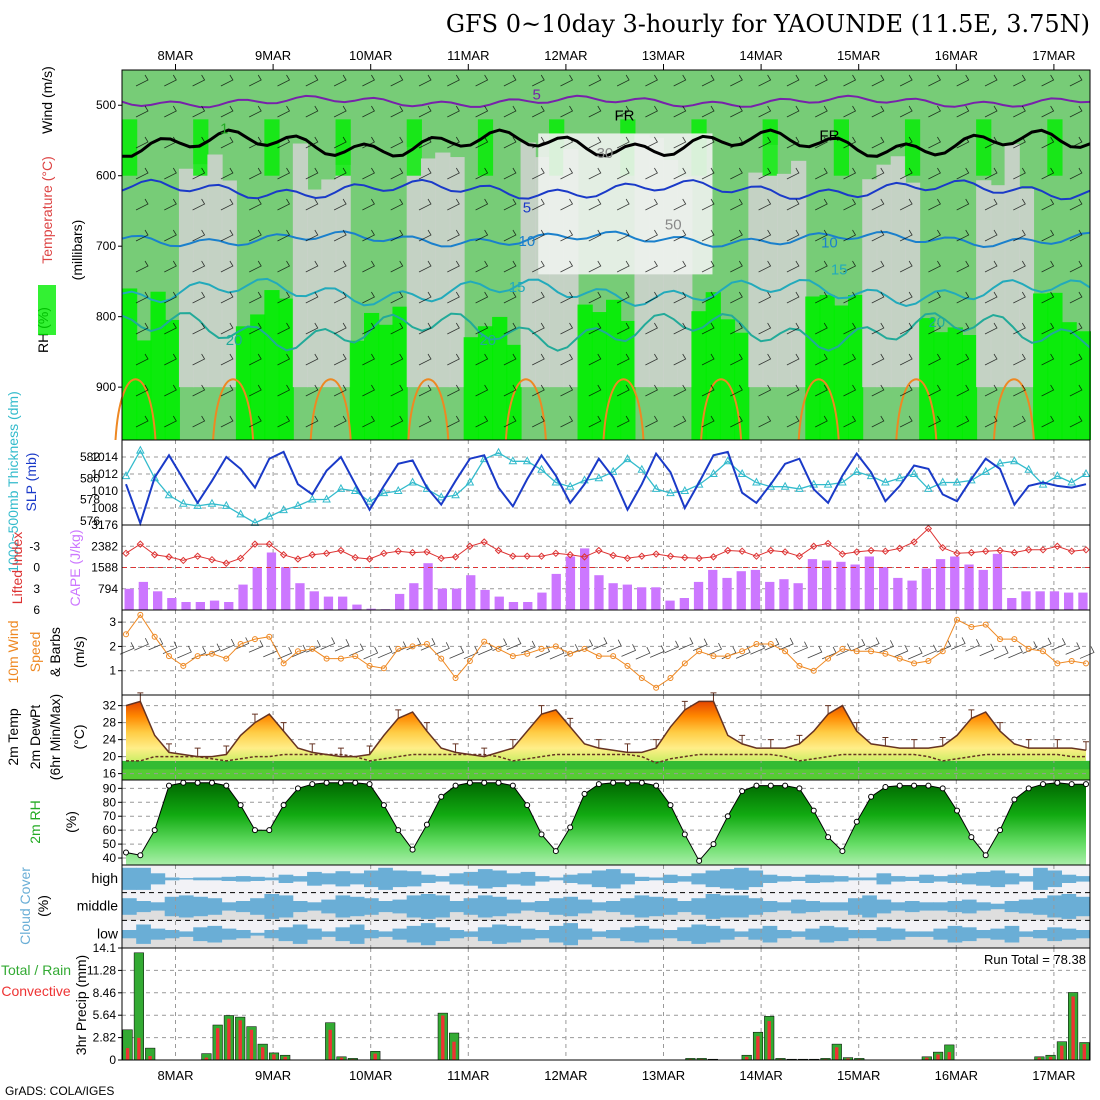 This screenshot has width=1100, height=1100. Describe the element at coordinates (956, 55) in the screenshot. I see `date-label-top: 16MAR` at that location.